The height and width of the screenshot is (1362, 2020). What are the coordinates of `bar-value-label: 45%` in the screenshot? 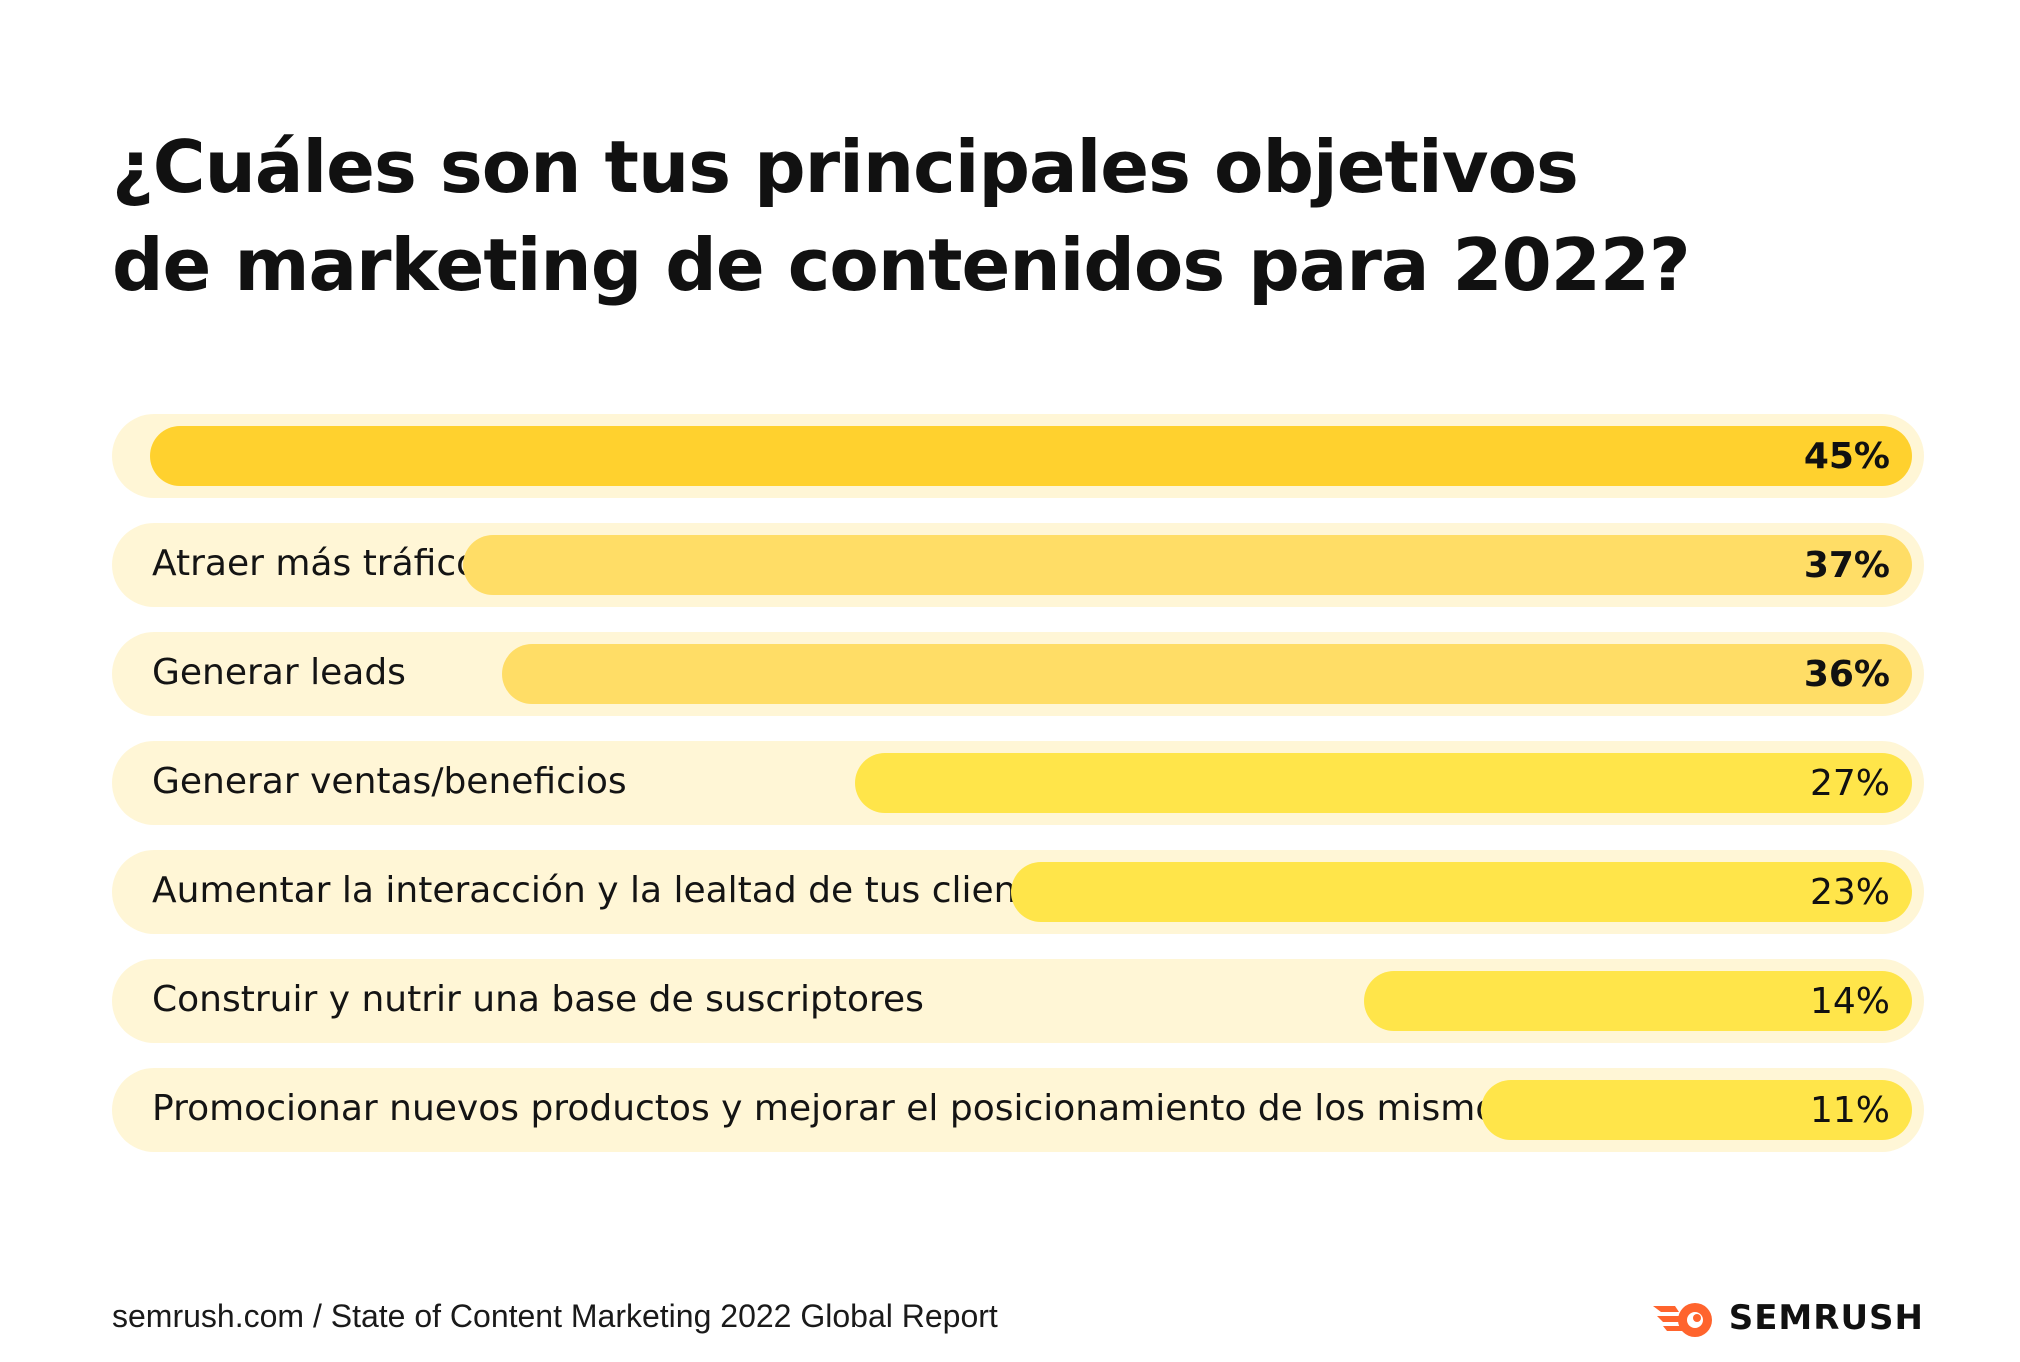 It's located at (1846, 456).